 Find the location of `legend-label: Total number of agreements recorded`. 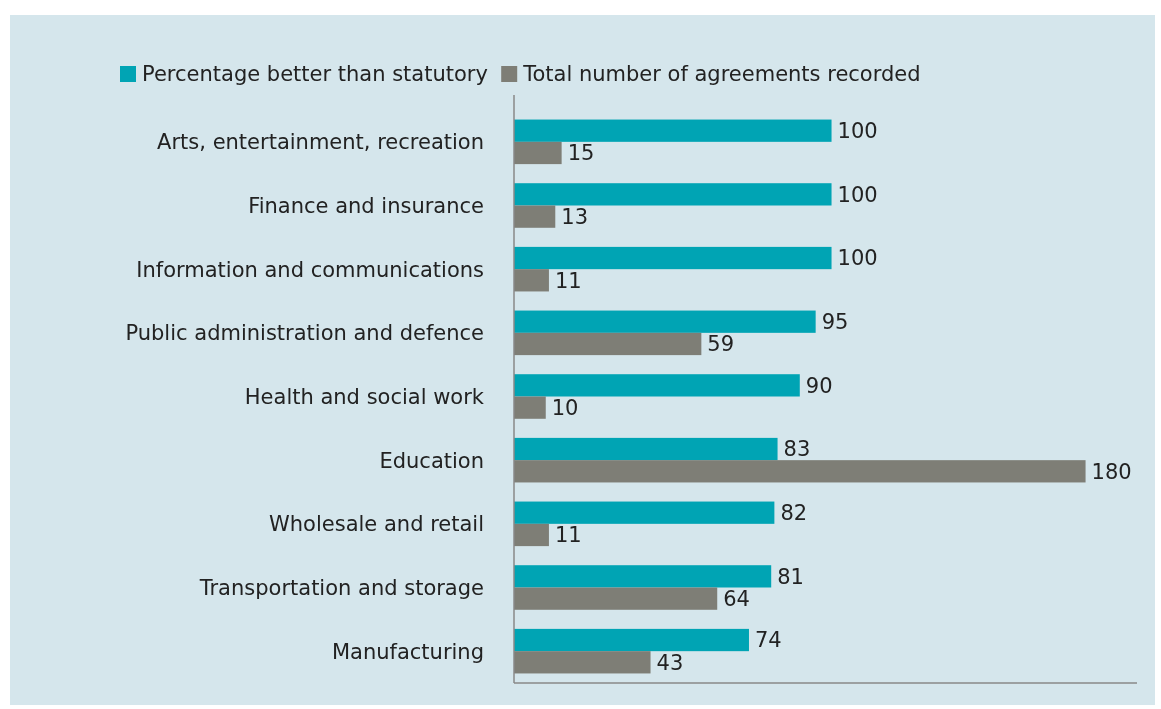

legend-label: Total number of agreements recorded is located at coordinates (721, 74).